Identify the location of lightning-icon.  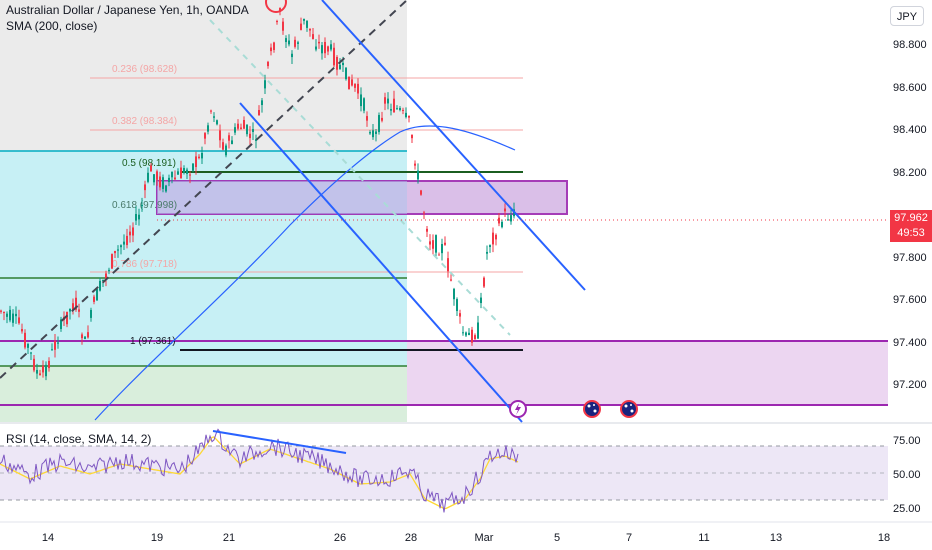
(518, 409).